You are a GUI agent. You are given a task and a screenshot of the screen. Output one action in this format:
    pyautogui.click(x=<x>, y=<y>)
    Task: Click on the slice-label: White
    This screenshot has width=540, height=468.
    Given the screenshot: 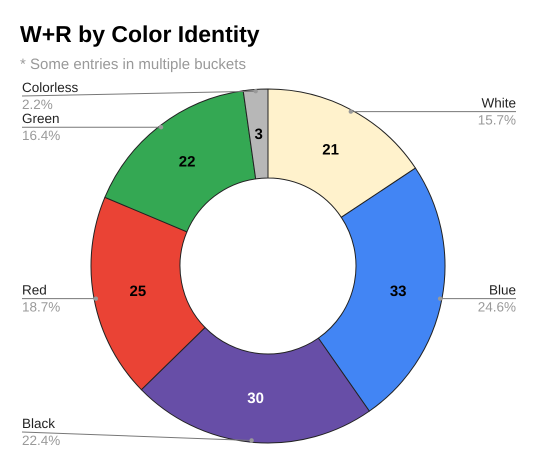 What is the action you would take?
    pyautogui.click(x=498, y=103)
    